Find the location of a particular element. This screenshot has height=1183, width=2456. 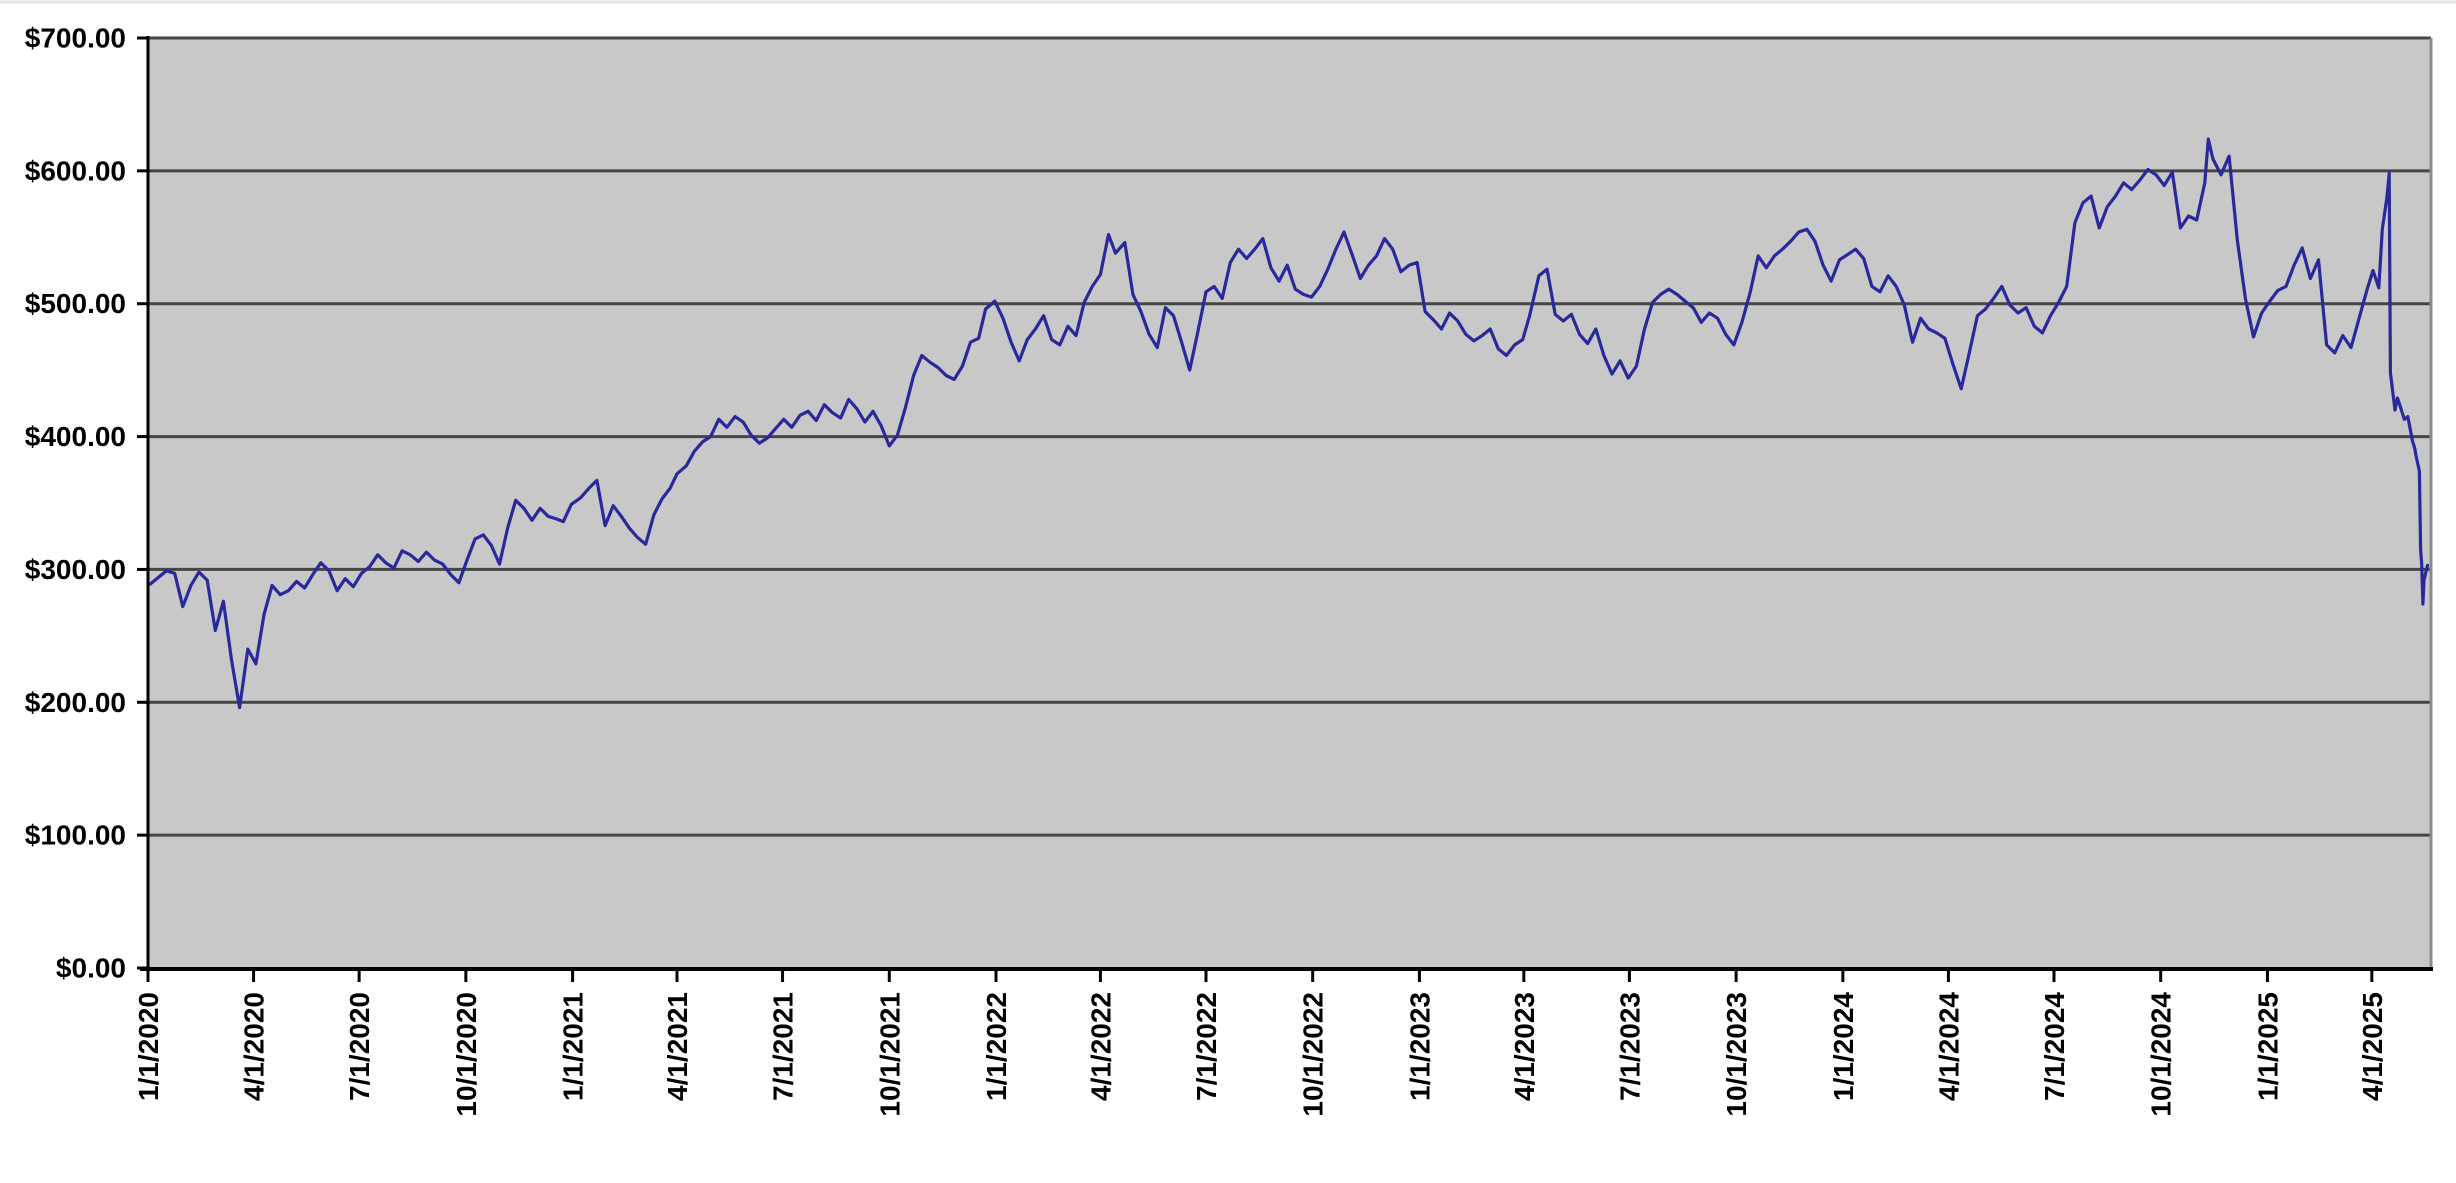

x-axis-tick-label: 4/1/2025 is located at coordinates (2372, 1046).